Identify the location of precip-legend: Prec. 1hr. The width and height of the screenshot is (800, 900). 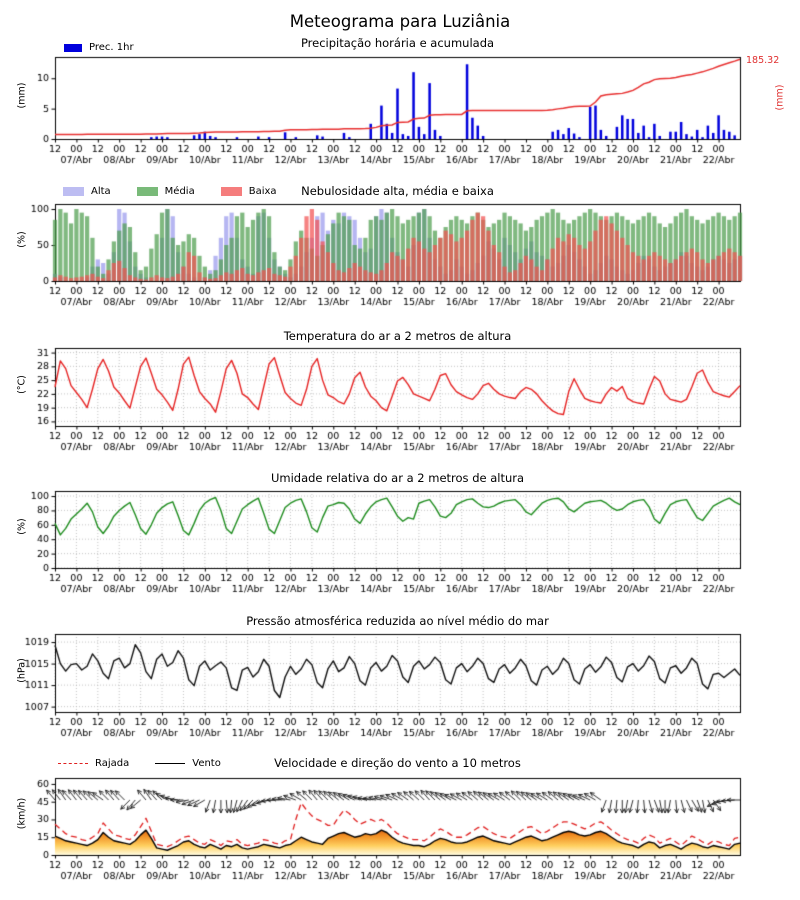
(99, 47).